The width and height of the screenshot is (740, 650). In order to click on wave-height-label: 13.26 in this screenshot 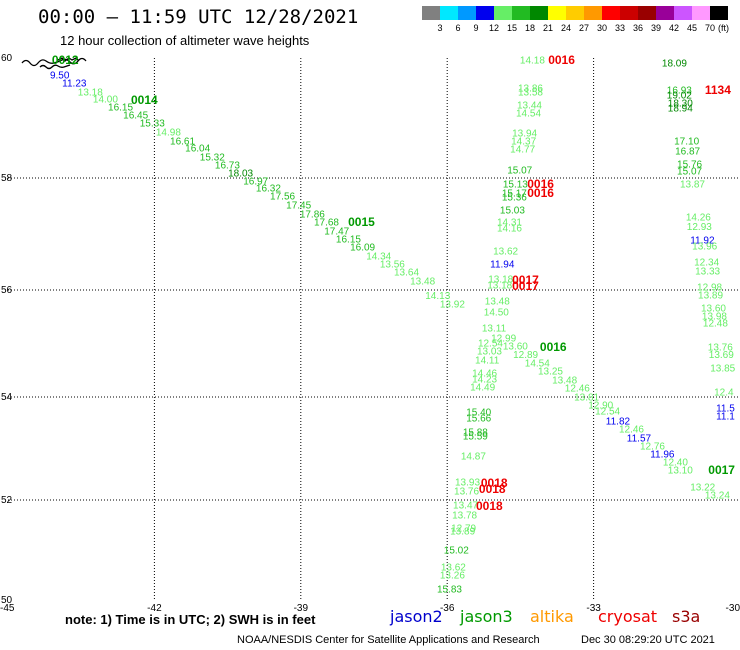, I will do `click(452, 576)`.